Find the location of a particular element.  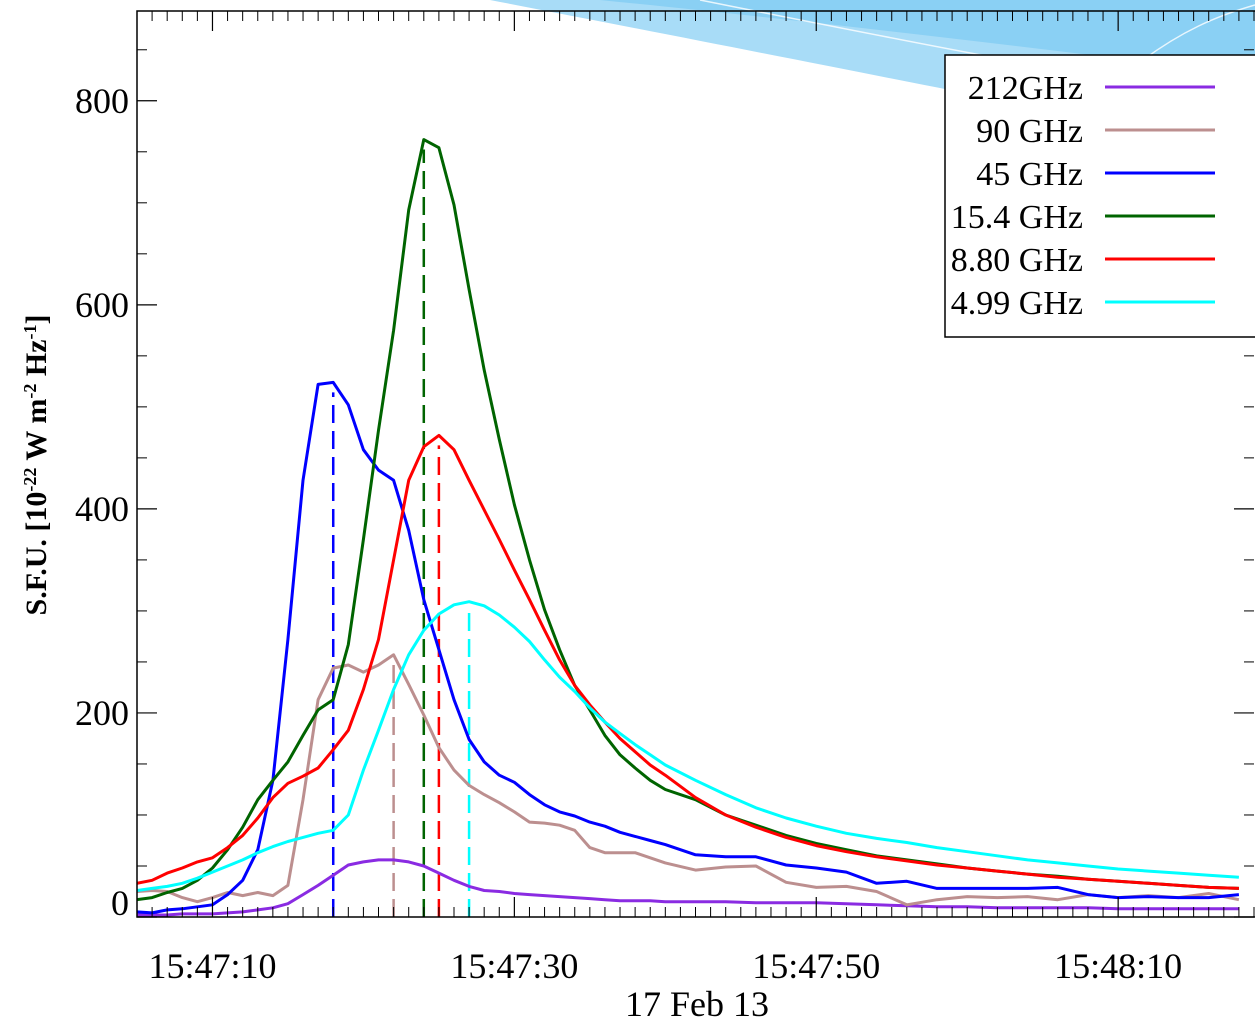

x-axis-label: 17 Feb 13 is located at coordinates (697, 1004).